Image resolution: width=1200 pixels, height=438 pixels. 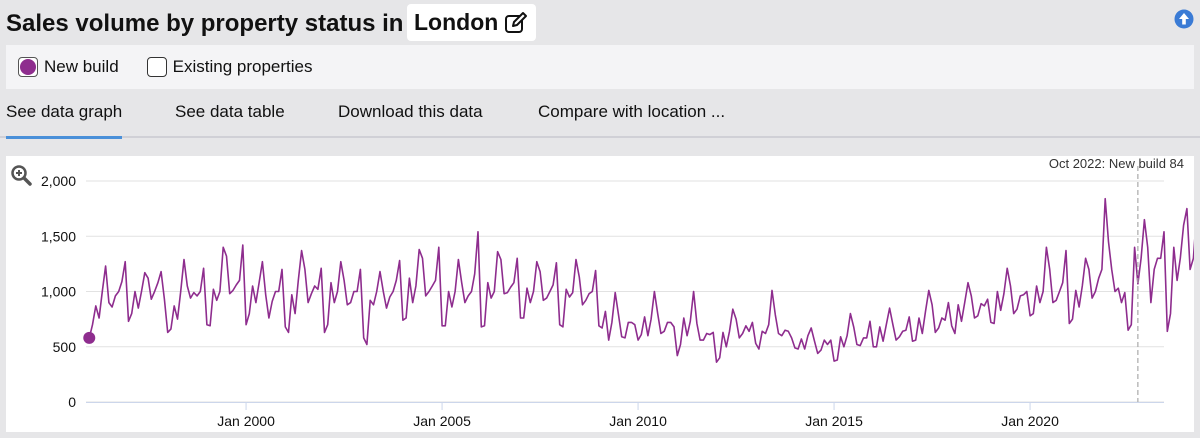 What do you see at coordinates (246, 421) in the screenshot?
I see `x-tick-label: Jan 2000` at bounding box center [246, 421].